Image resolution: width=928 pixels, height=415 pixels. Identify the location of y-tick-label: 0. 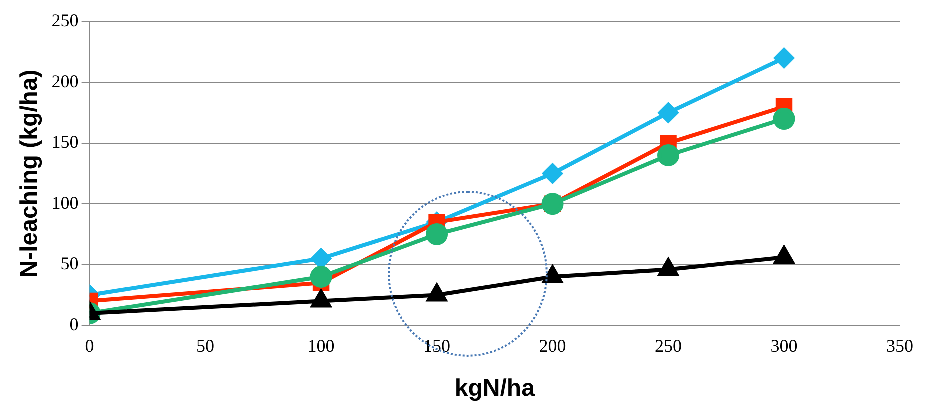
(74, 324).